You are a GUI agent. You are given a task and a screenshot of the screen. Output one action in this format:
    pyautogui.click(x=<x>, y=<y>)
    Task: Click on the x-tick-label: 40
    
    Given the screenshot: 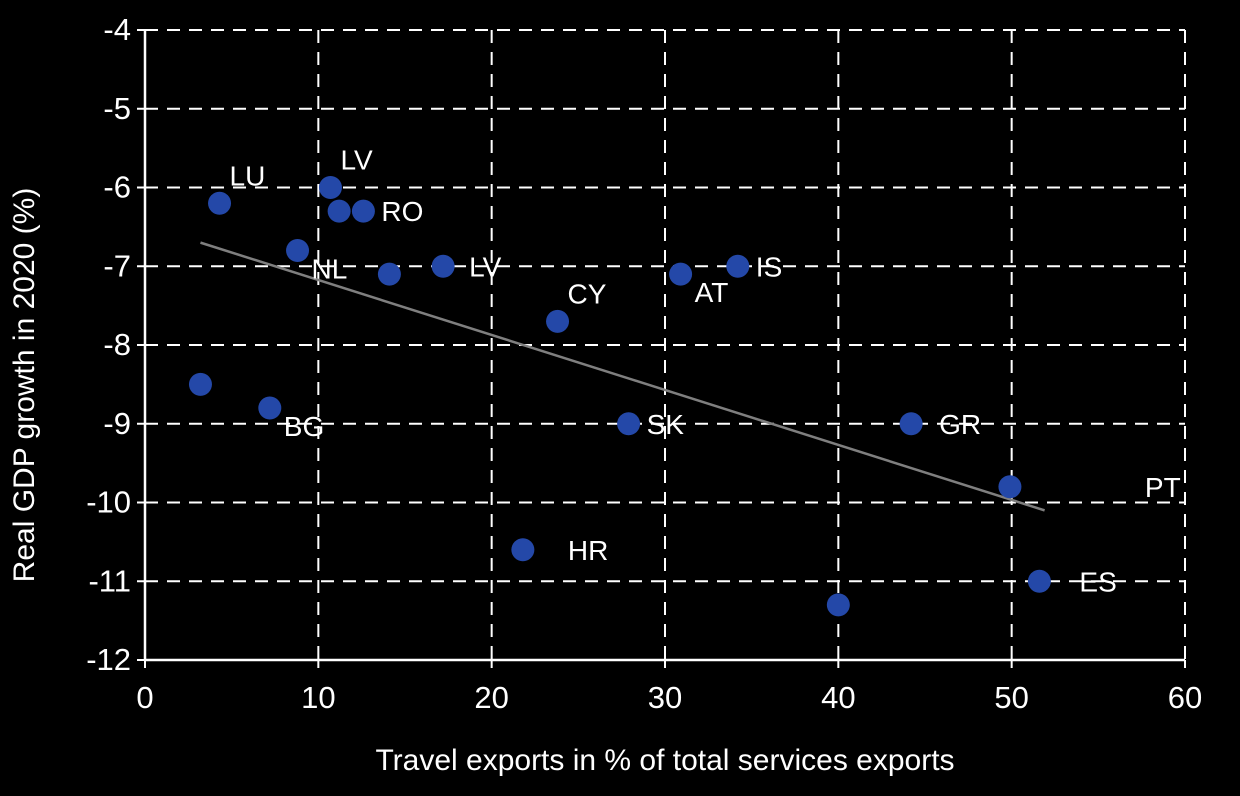 What is the action you would take?
    pyautogui.click(x=838, y=697)
    